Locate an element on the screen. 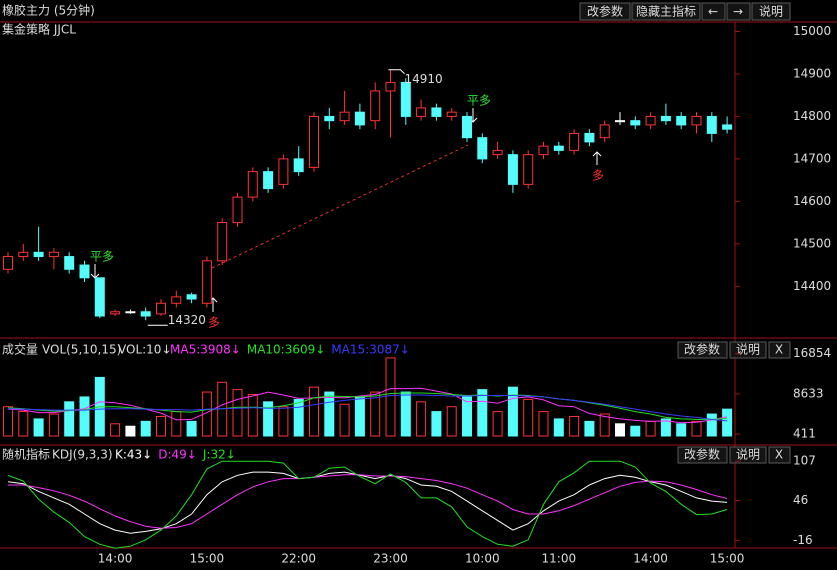  button: → is located at coordinates (738, 11).